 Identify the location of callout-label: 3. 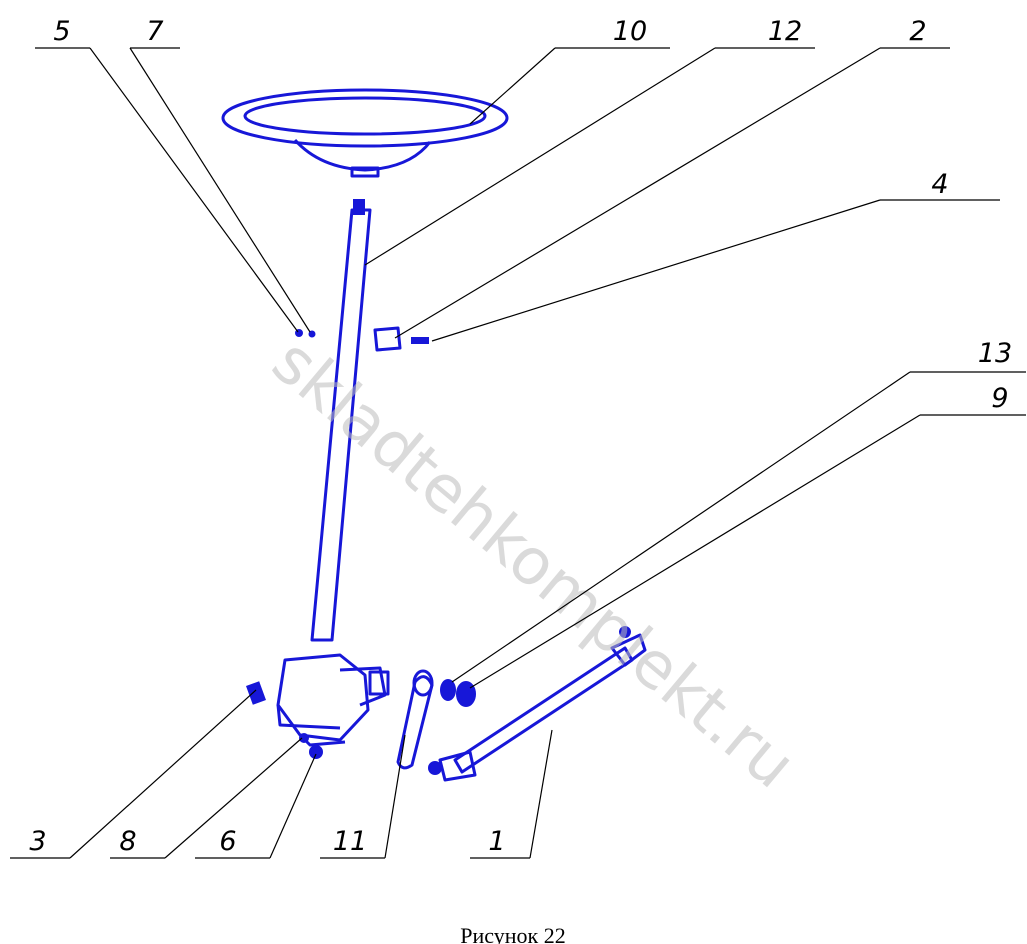
(37, 841).